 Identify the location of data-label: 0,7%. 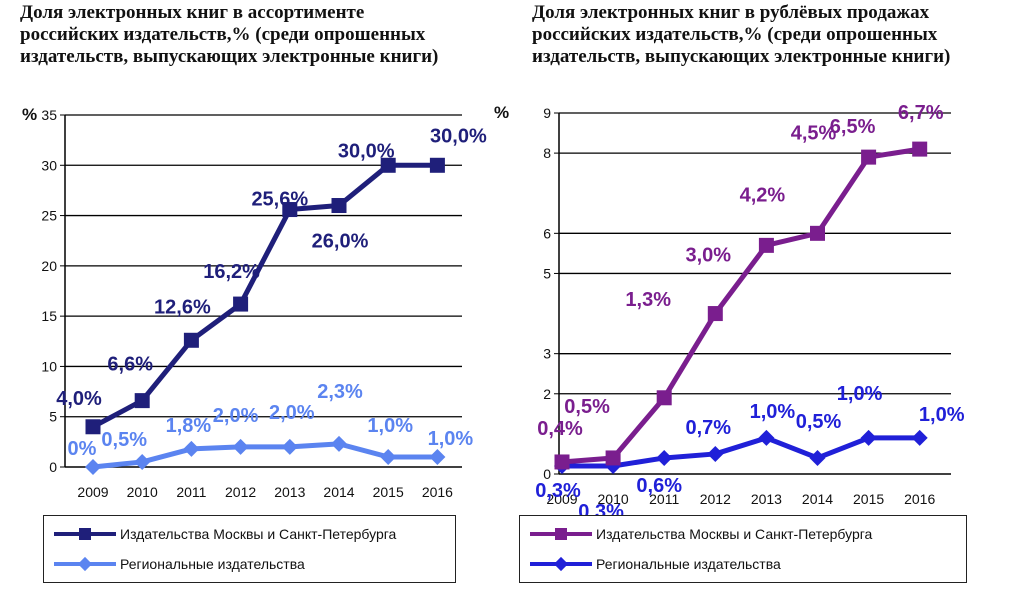
(709, 428).